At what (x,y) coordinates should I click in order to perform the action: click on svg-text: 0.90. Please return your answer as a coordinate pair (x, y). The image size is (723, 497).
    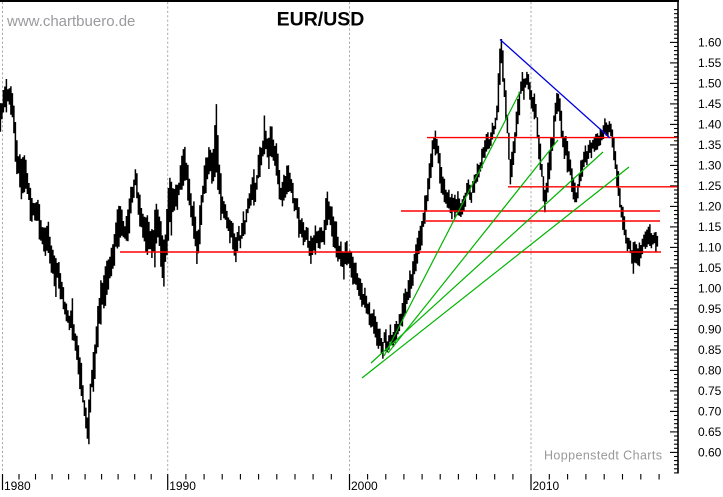
    Looking at the image, I should click on (710, 330).